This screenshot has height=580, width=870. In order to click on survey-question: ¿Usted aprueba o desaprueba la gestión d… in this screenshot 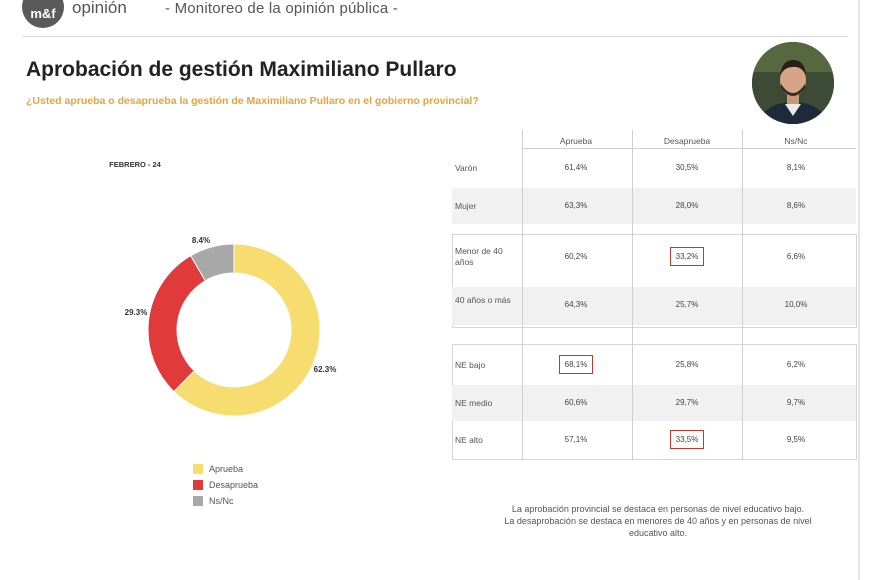, I will do `click(252, 101)`.